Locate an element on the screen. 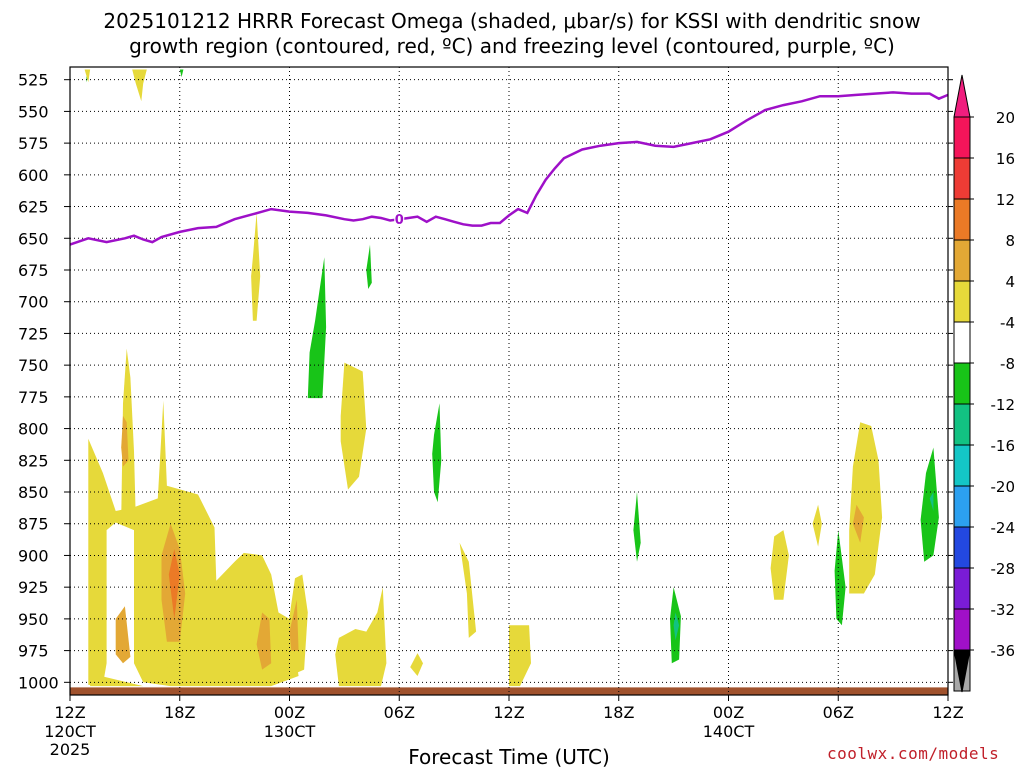 This screenshot has width=1024, height=768. colorbar-label-20: 20 is located at coordinates (1005, 118).